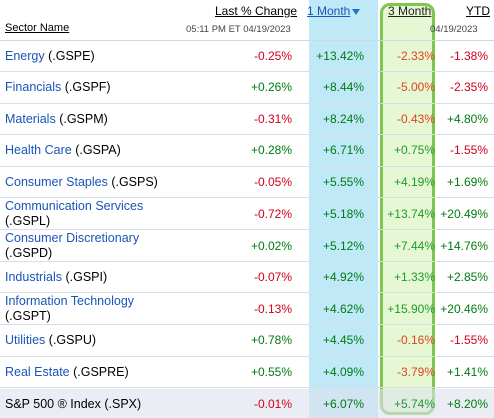 The image size is (494, 418). I want to click on sector-ticker: (.GSPM), so click(83, 119).